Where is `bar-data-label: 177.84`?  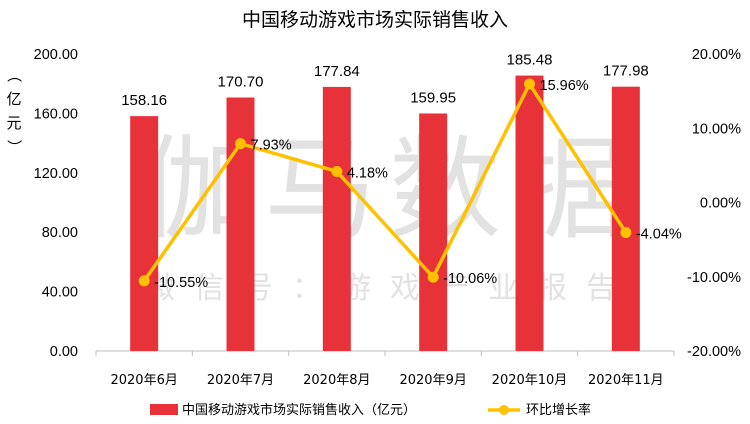
bar-data-label: 177.84 is located at coordinates (337, 71).